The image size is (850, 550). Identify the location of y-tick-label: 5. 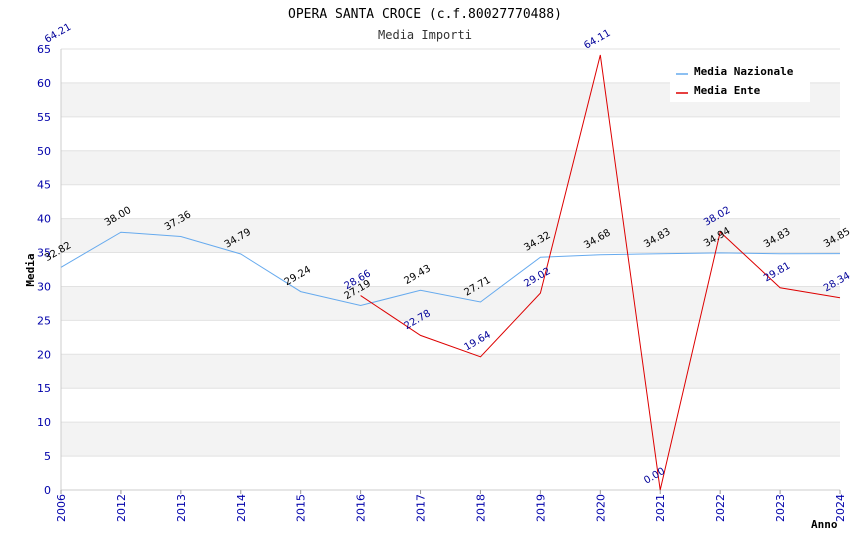
(47, 456).